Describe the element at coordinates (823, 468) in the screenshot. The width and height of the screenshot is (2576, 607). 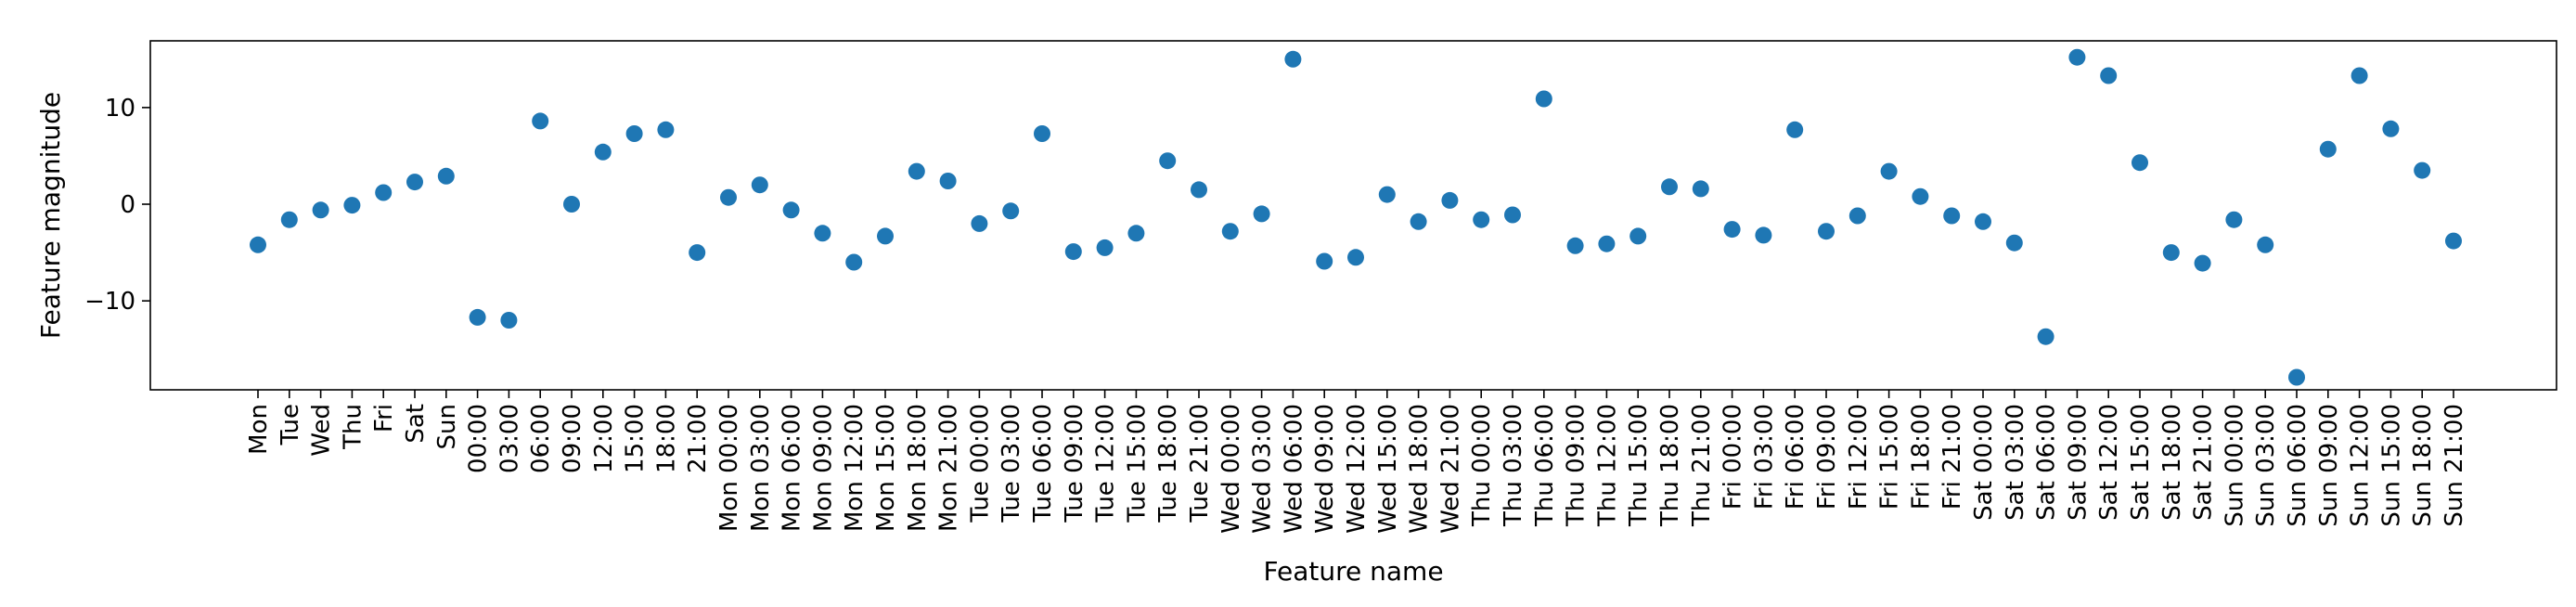
I see `x-tick-label: Mon 09:00` at that location.